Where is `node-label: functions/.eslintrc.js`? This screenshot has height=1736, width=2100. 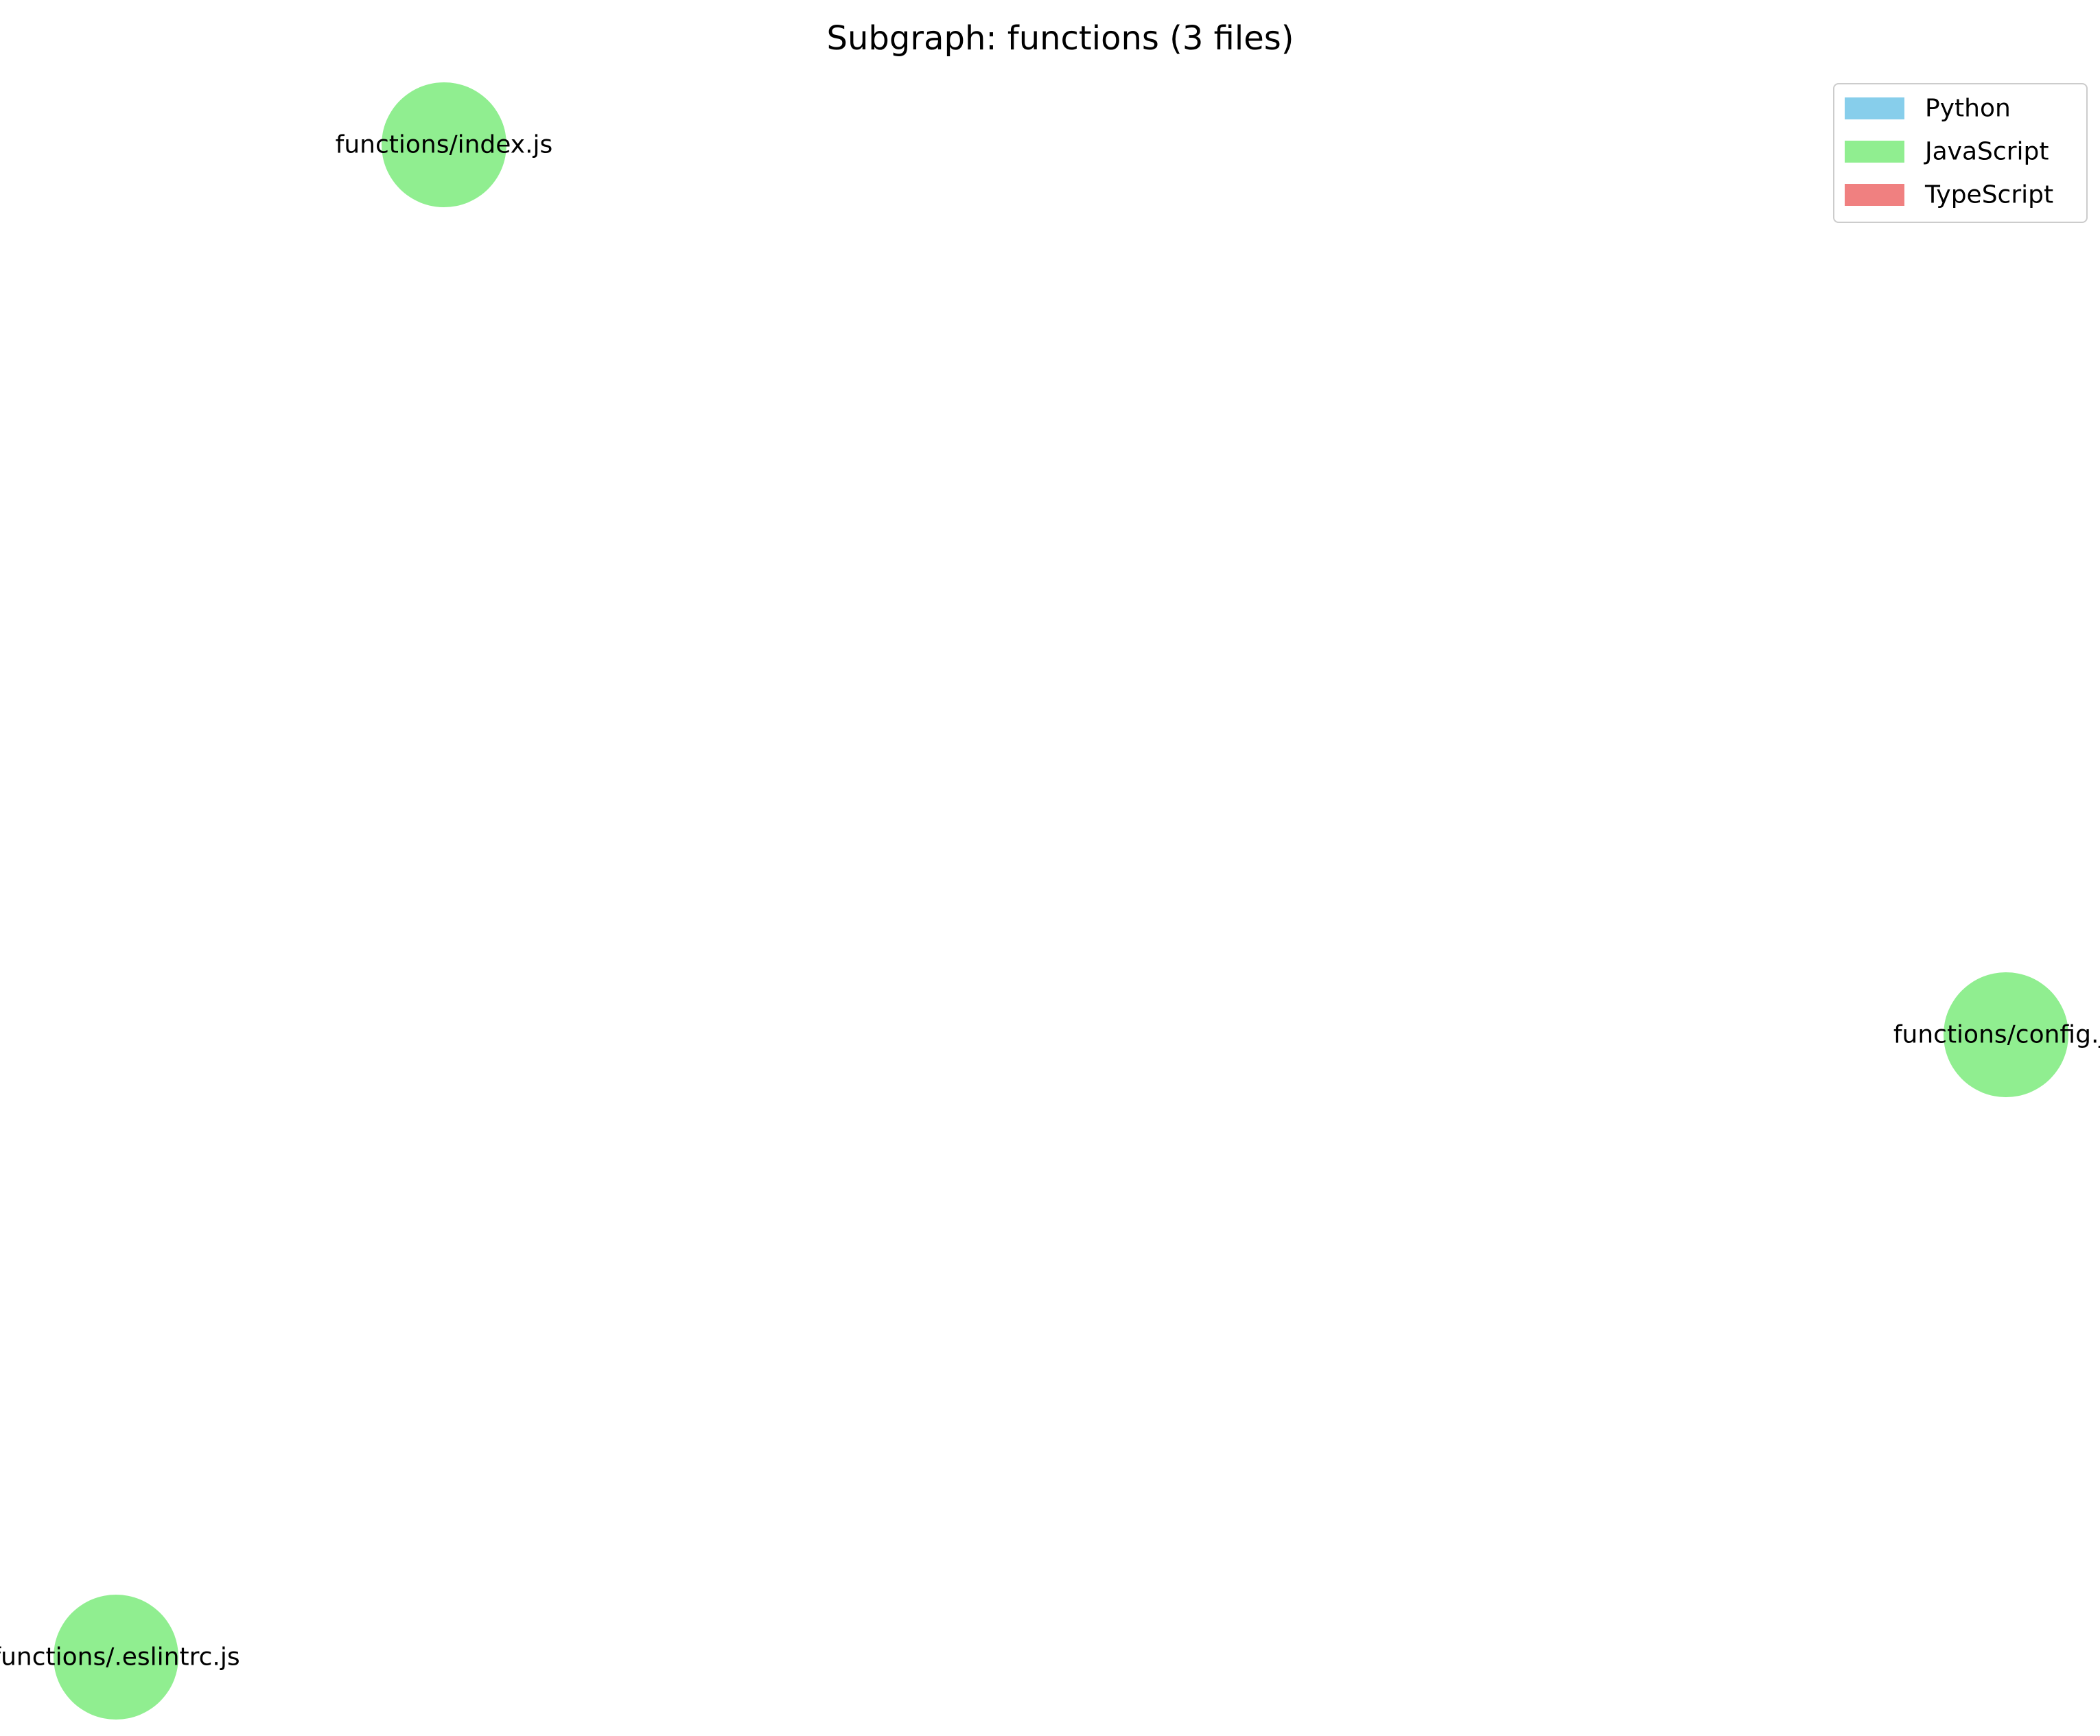 node-label: functions/.eslintrc.js is located at coordinates (120, 1657).